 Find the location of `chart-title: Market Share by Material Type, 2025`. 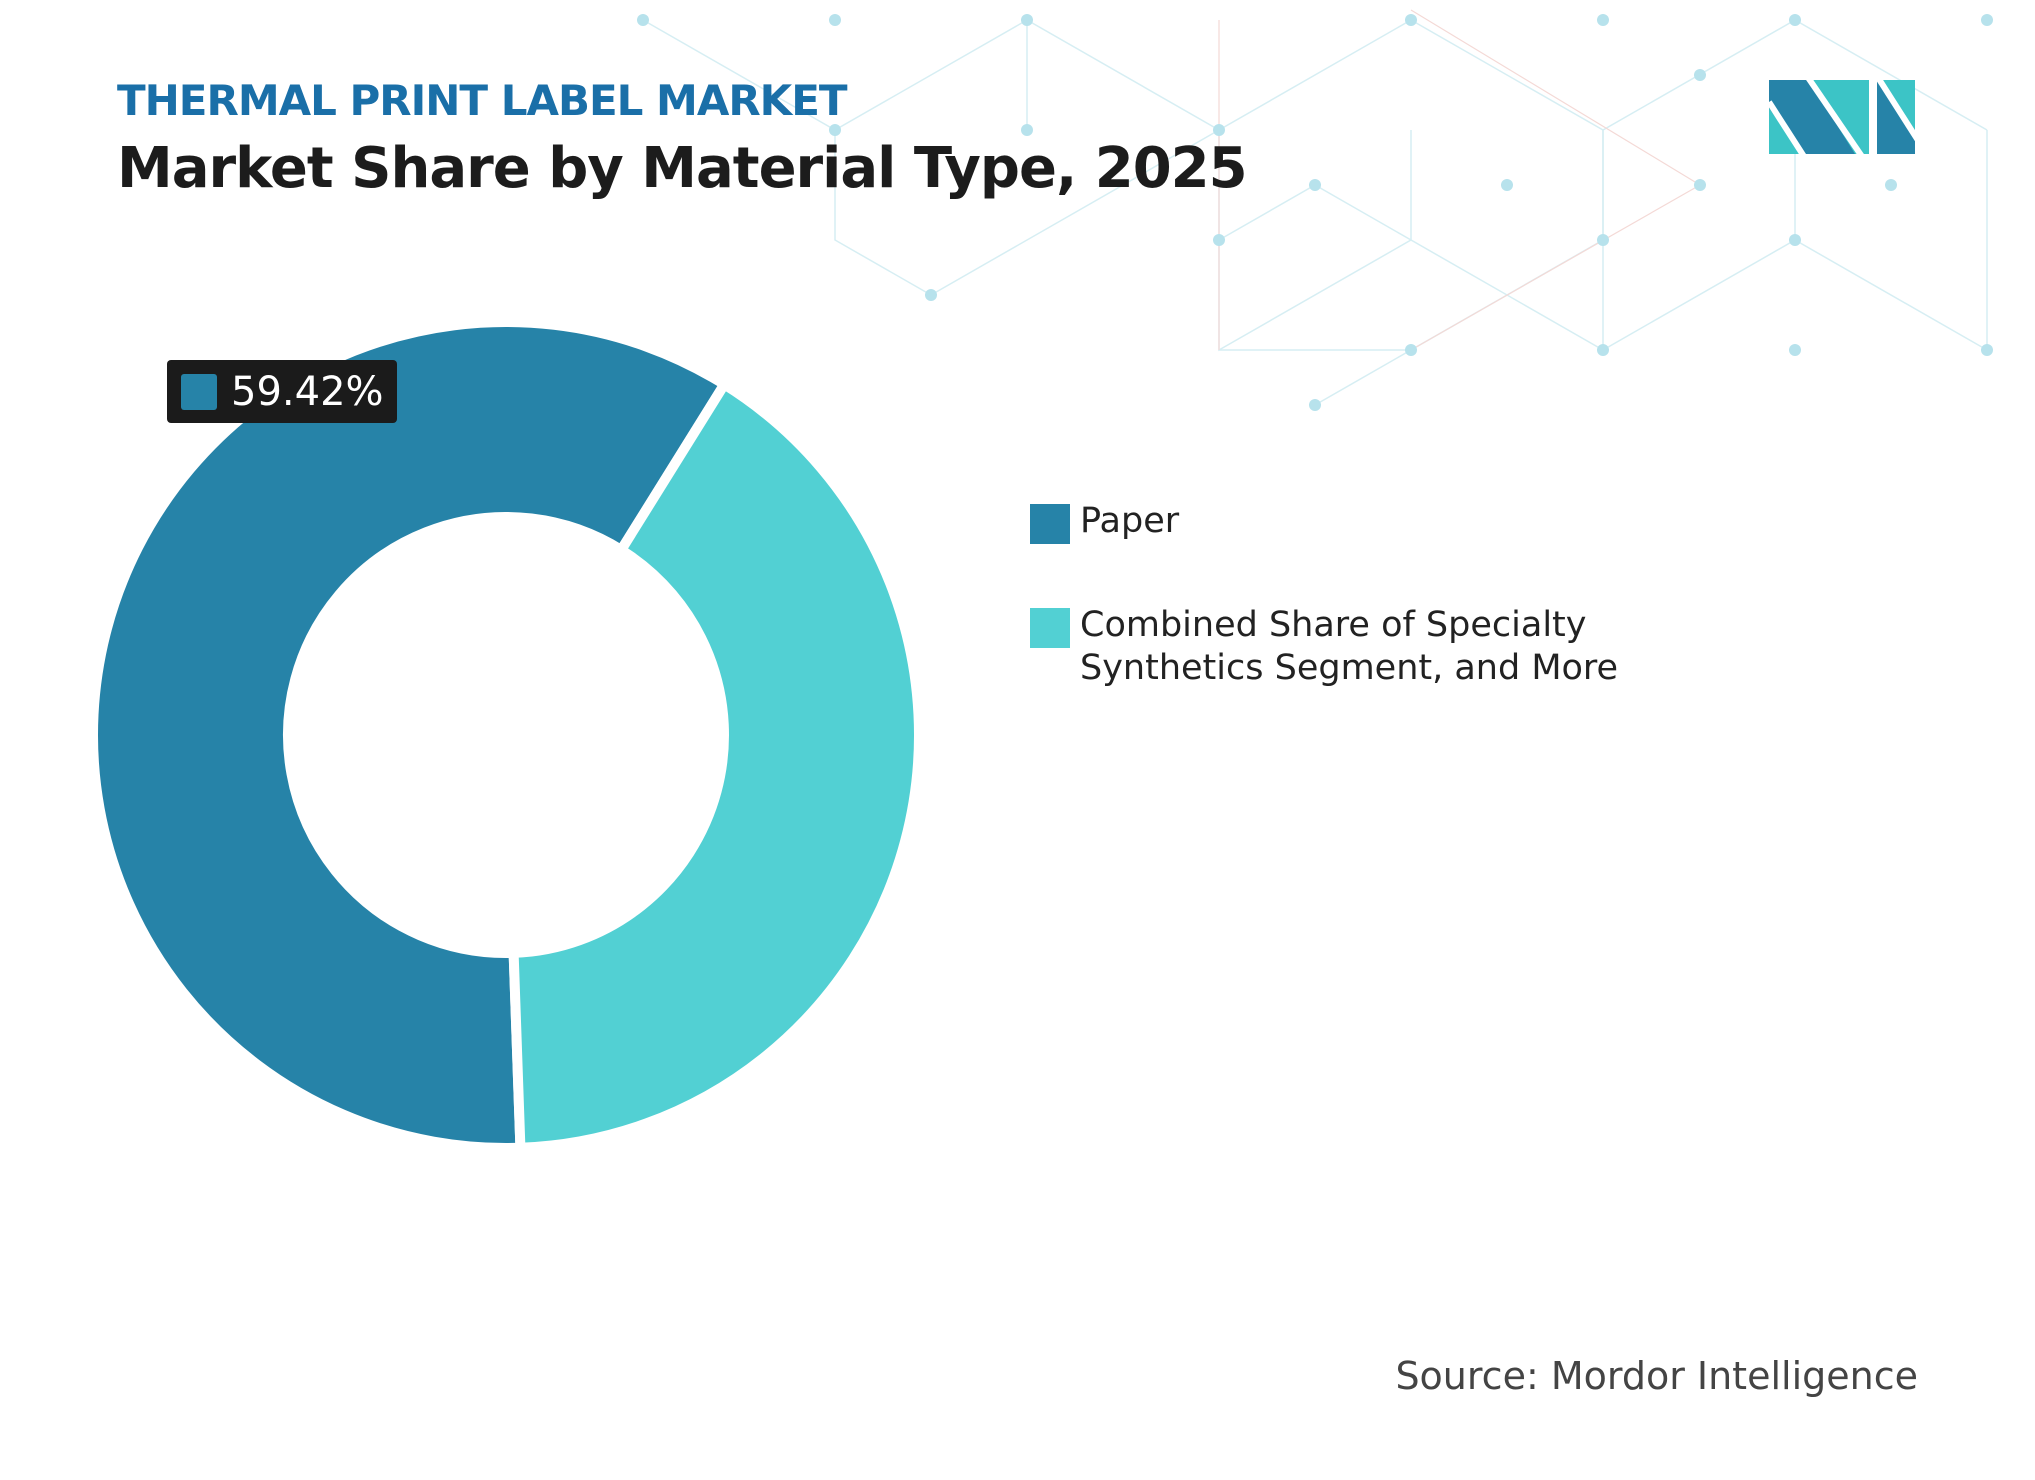

chart-title: Market Share by Material Type, 2025 is located at coordinates (682, 168).